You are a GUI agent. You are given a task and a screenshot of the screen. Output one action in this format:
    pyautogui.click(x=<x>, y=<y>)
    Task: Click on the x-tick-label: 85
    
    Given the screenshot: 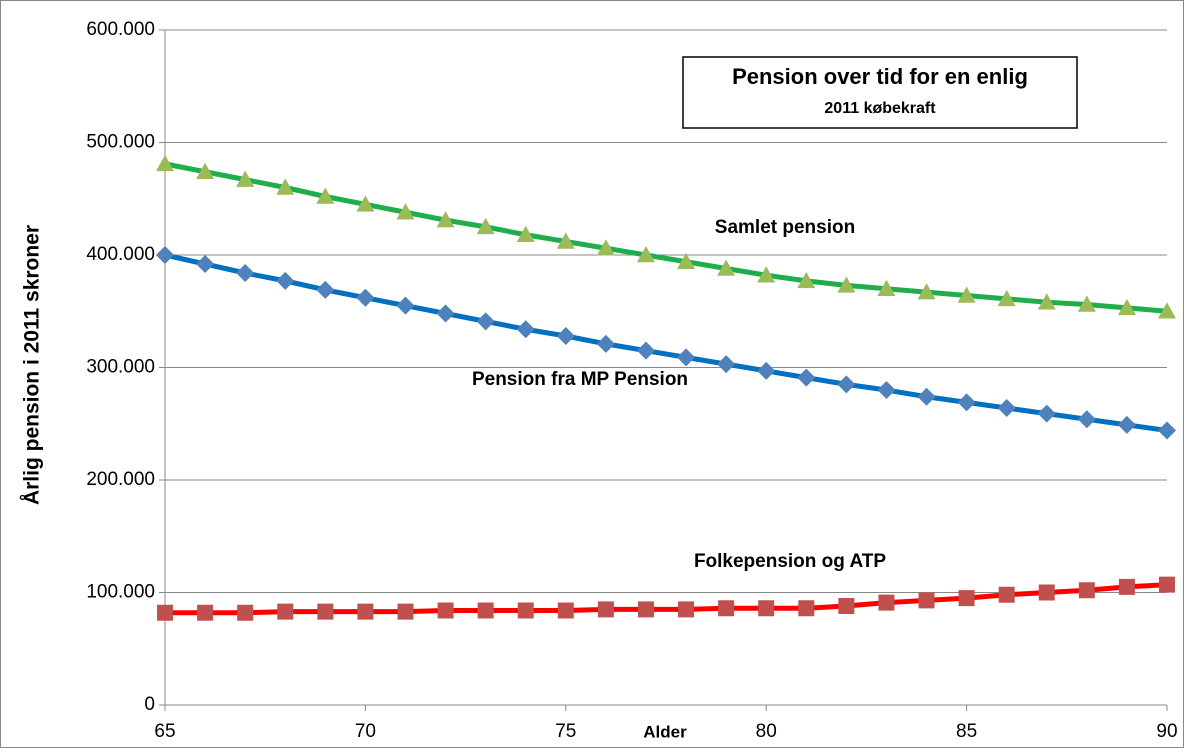 What is the action you would take?
    pyautogui.click(x=966, y=731)
    